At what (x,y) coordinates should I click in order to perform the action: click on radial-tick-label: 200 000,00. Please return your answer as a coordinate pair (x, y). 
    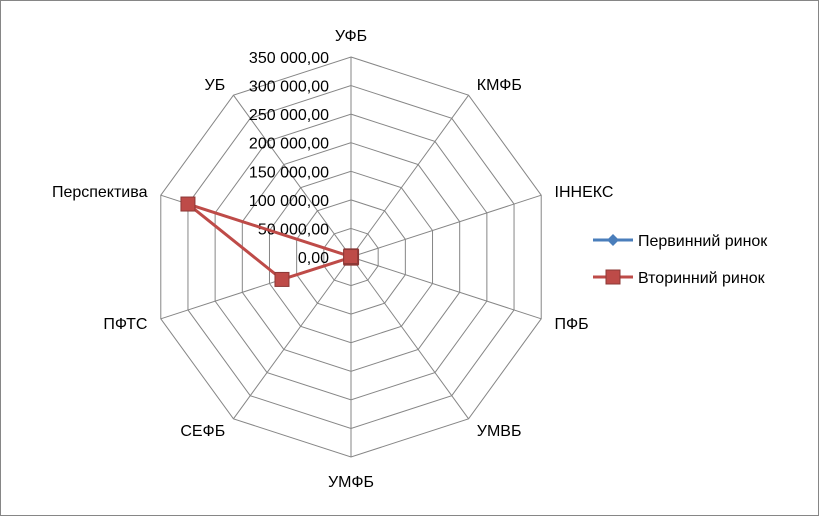
    Looking at the image, I should click on (289, 144).